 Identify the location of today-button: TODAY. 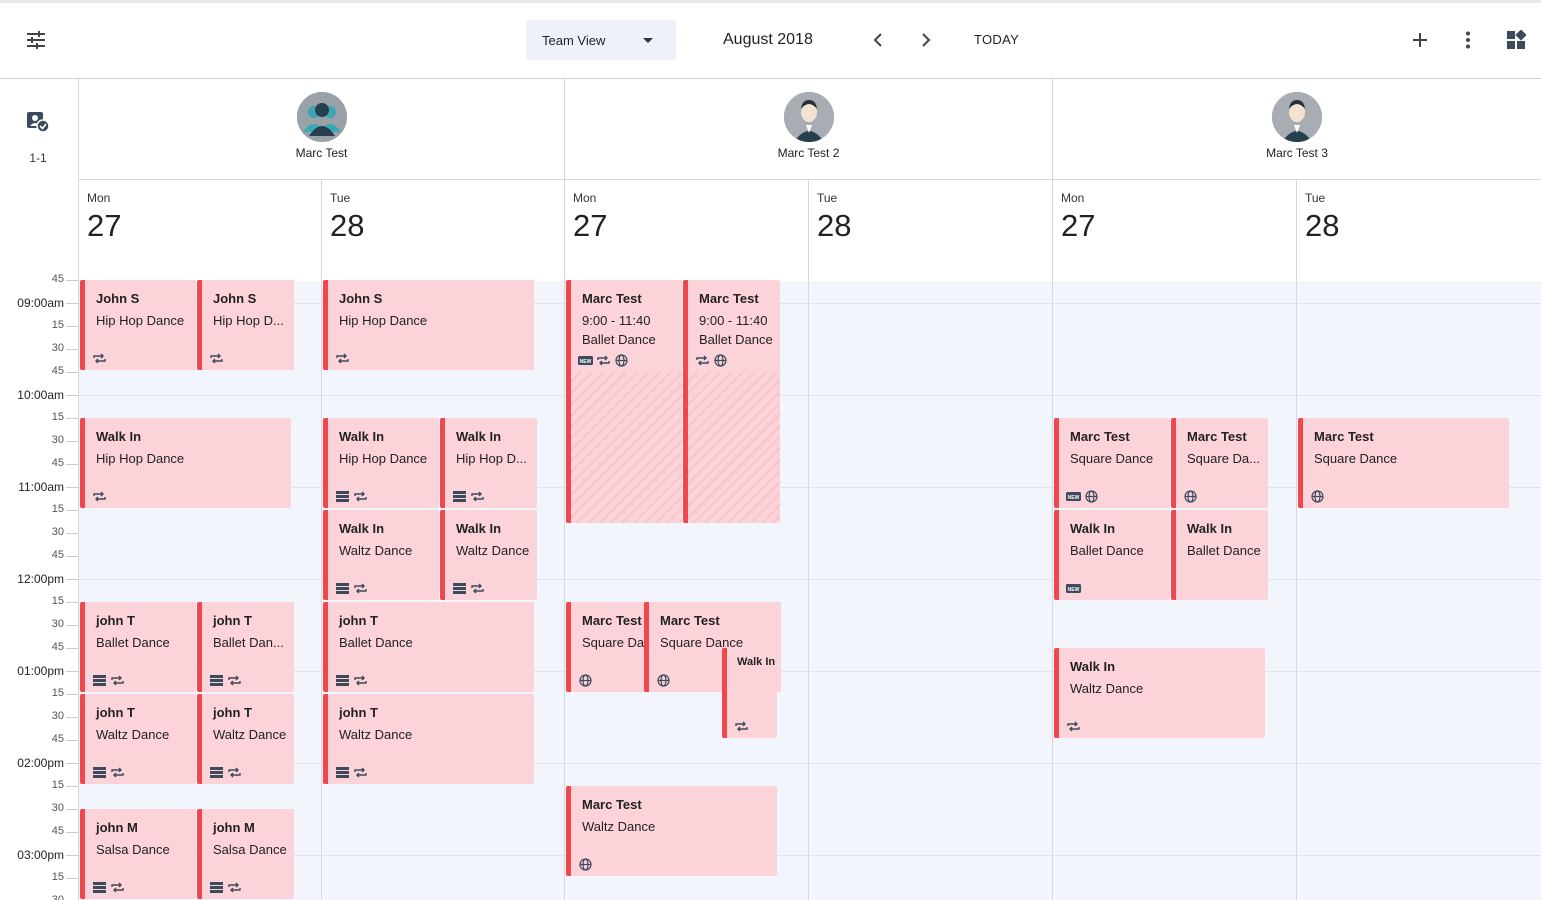
(997, 39).